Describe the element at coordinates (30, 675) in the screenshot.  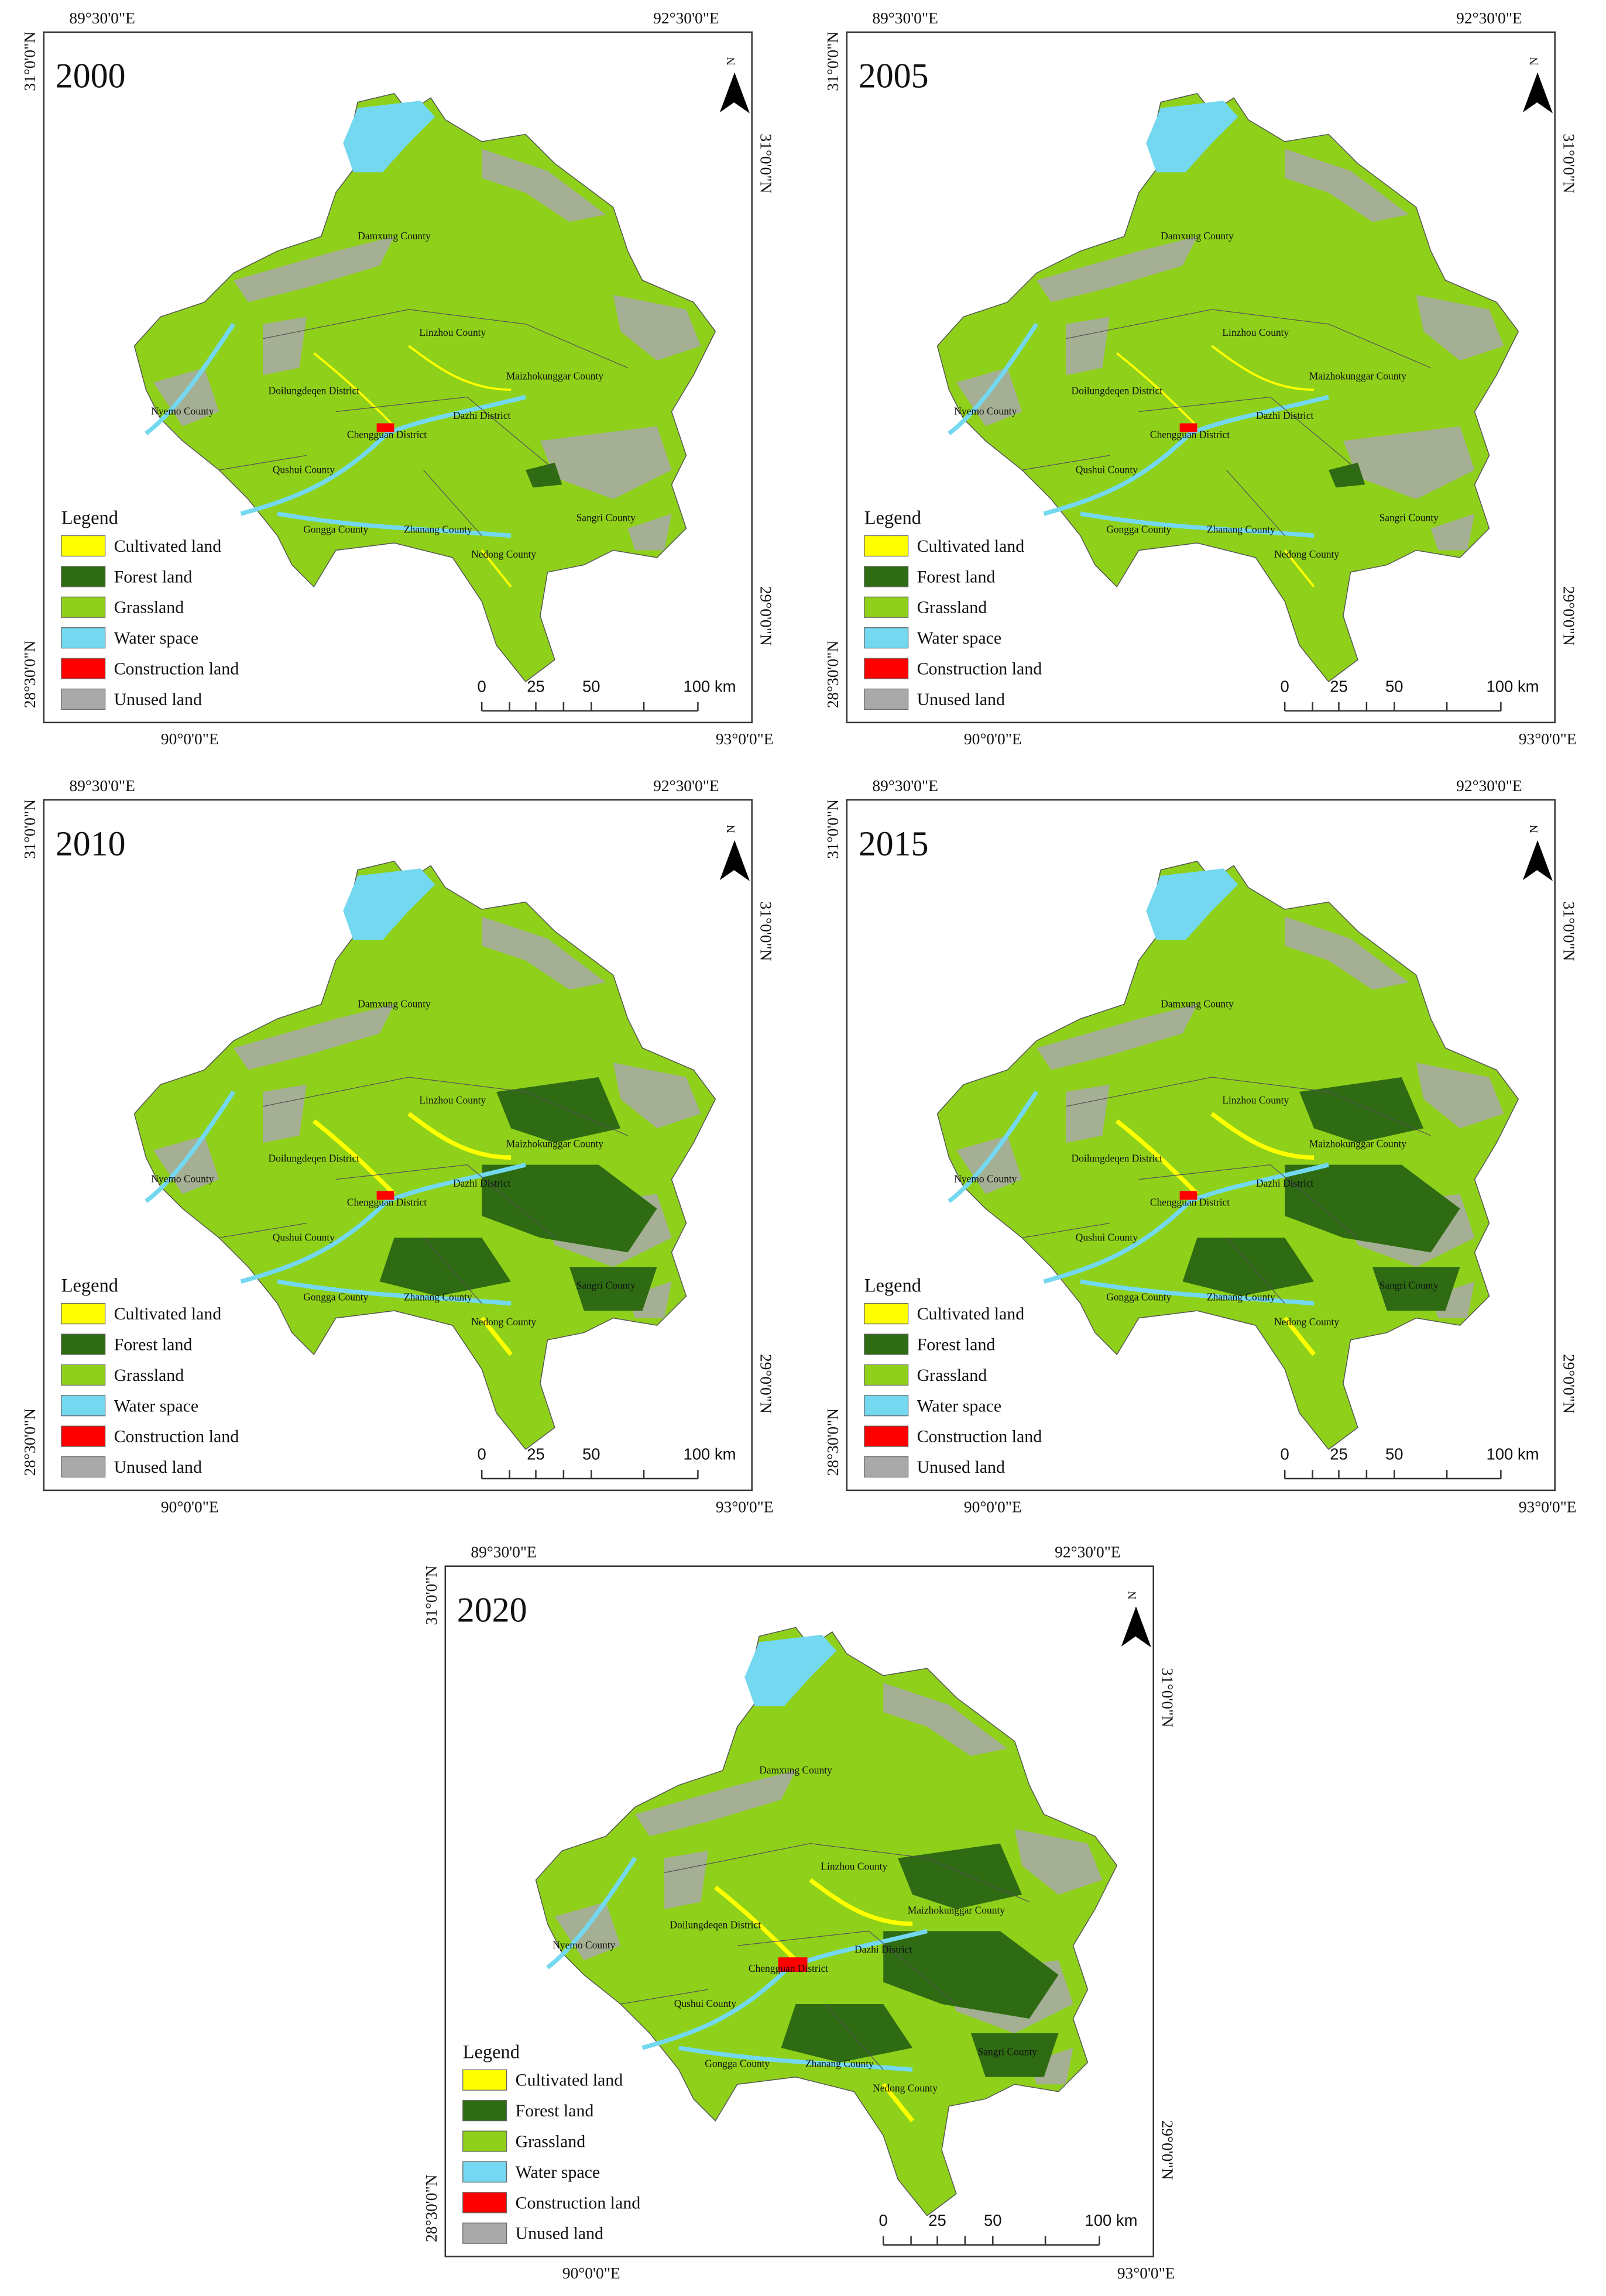
I see `latitude-label: 28°30'0"N` at that location.